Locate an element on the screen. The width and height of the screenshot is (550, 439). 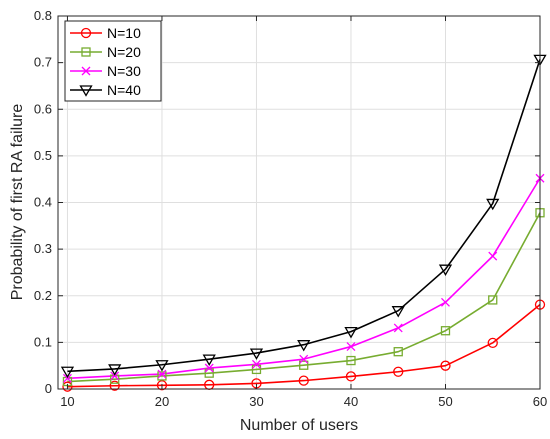
legend-label: N=40 is located at coordinates (124, 90).